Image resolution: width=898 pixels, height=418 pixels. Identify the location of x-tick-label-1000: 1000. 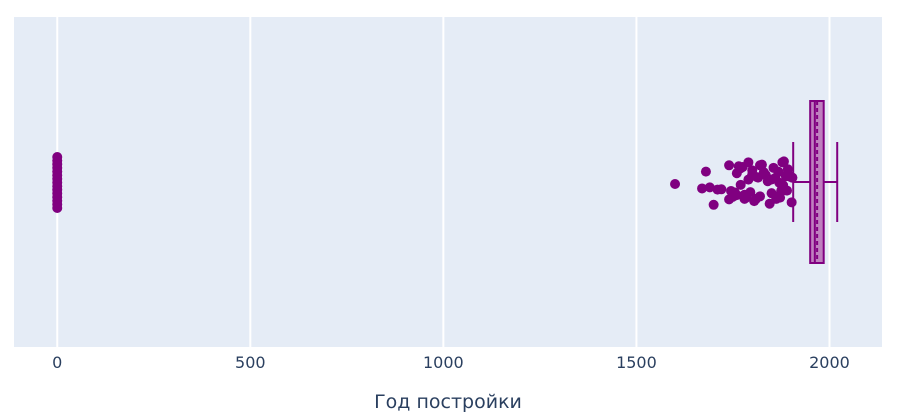
(443, 362).